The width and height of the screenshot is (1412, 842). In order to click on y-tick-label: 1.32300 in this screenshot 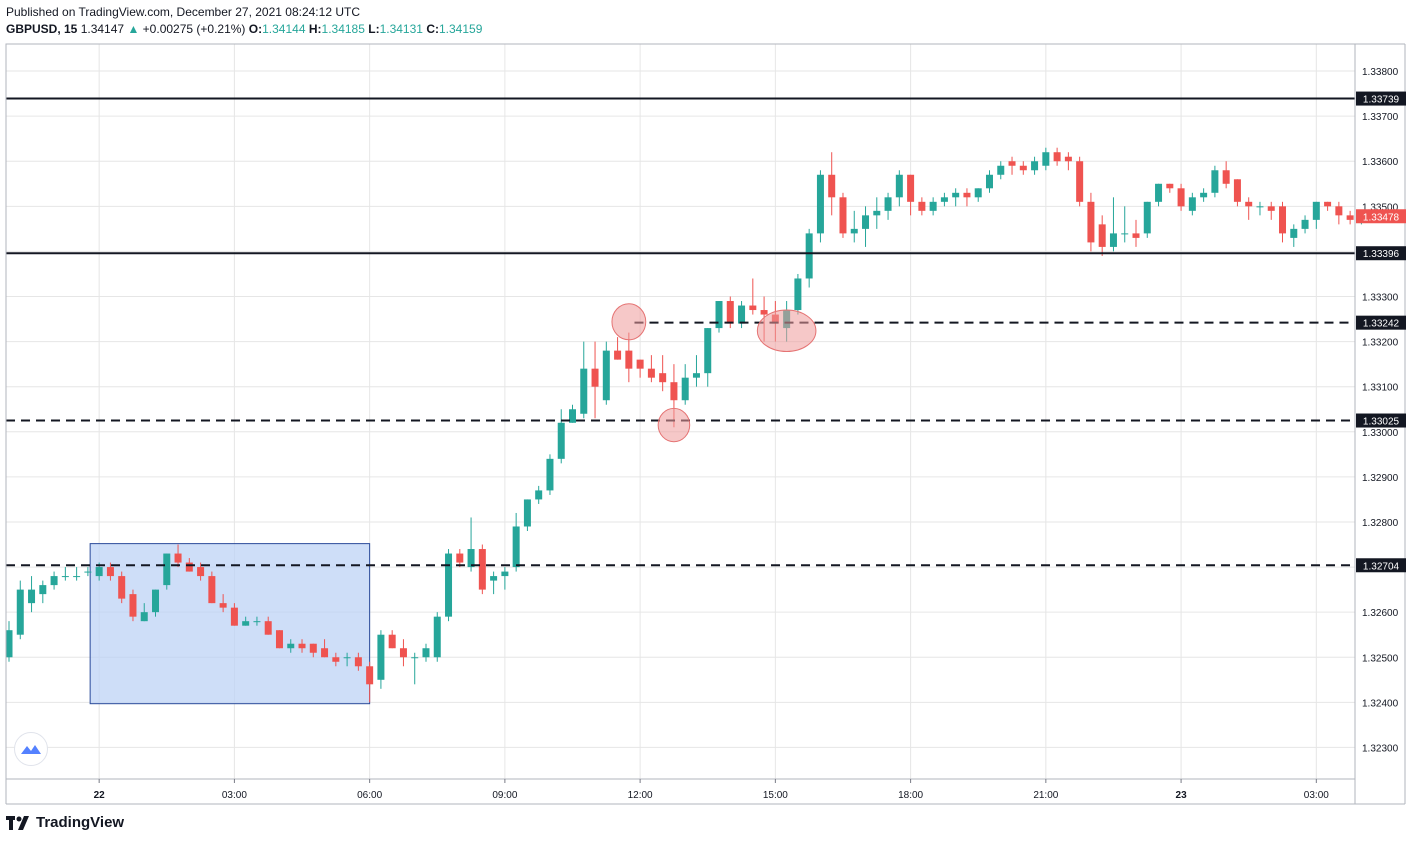, I will do `click(1380, 748)`.